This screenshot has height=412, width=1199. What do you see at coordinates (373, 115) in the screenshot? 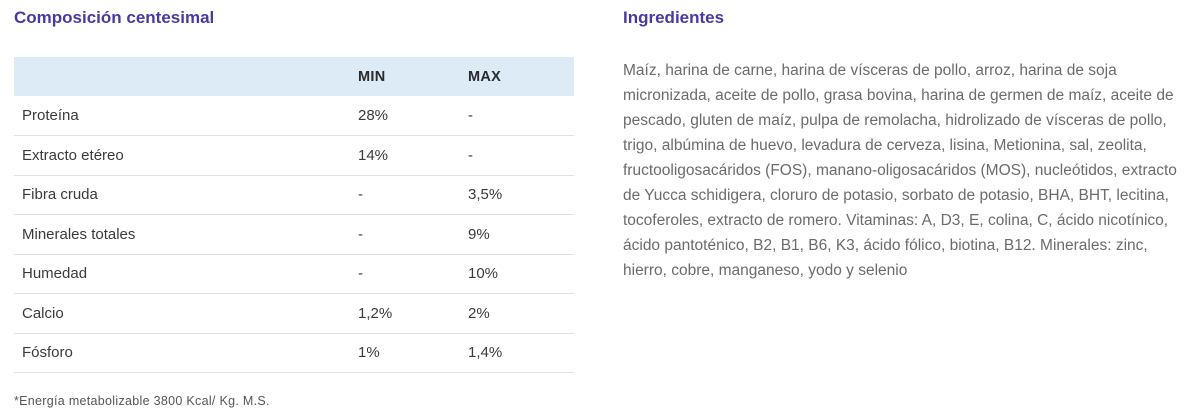
I see `min-value: 28%` at bounding box center [373, 115].